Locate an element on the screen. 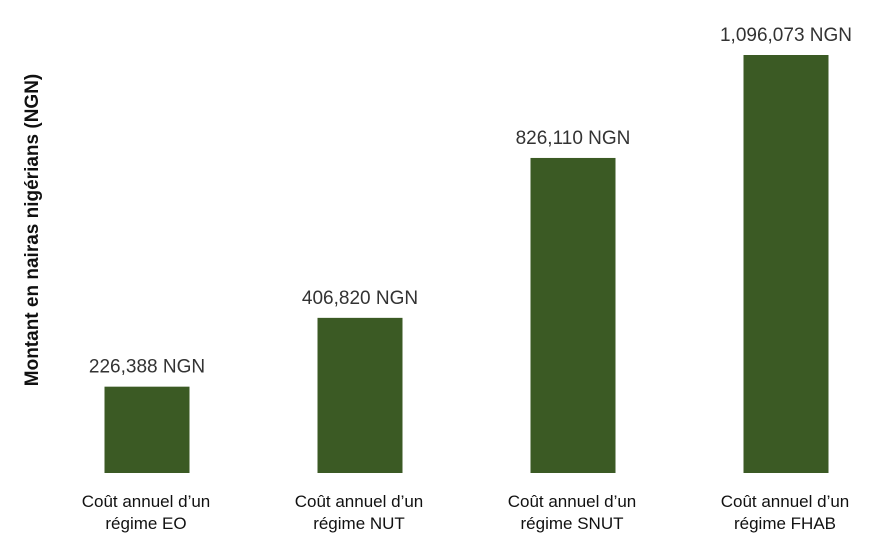  y-axis-label: Montant en nairas nigérians (NGN) is located at coordinates (32, 230).